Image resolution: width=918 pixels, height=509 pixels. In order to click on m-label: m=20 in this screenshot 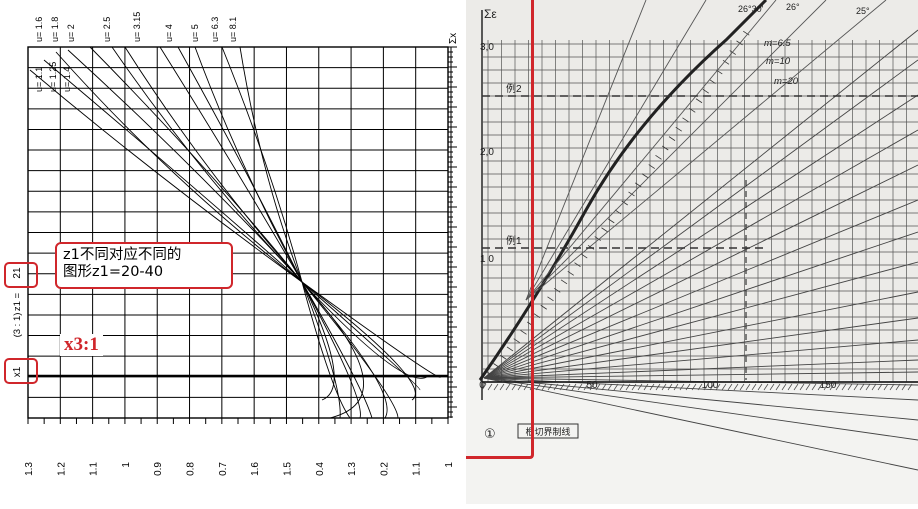, I will do `click(786, 81)`.